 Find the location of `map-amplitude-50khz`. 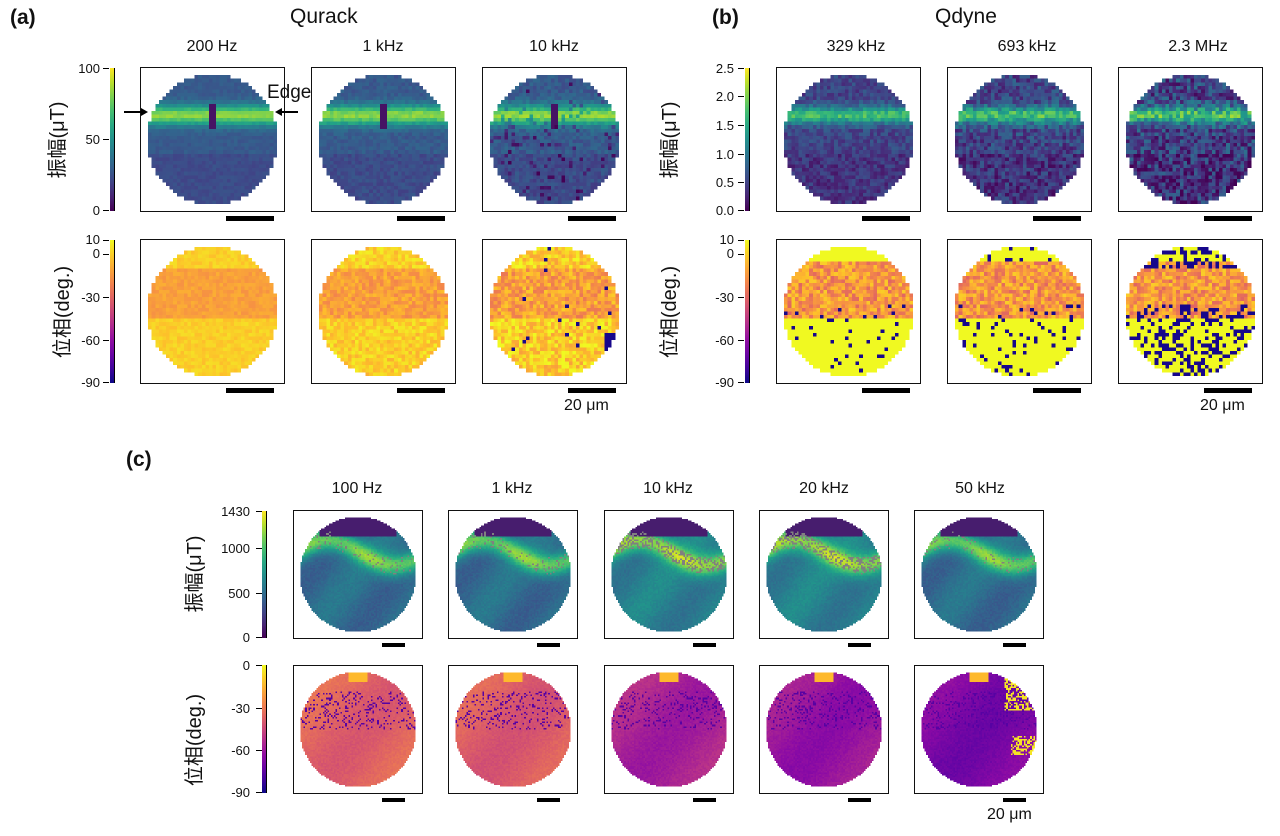

map-amplitude-50khz is located at coordinates (979, 574).